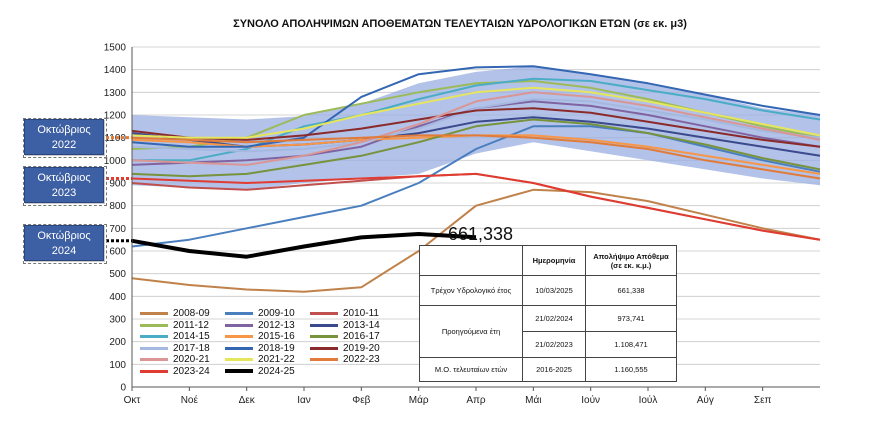 Image resolution: width=880 pixels, height=427 pixels. I want to click on legend-item-2017-18: 2017-18, so click(175, 348).